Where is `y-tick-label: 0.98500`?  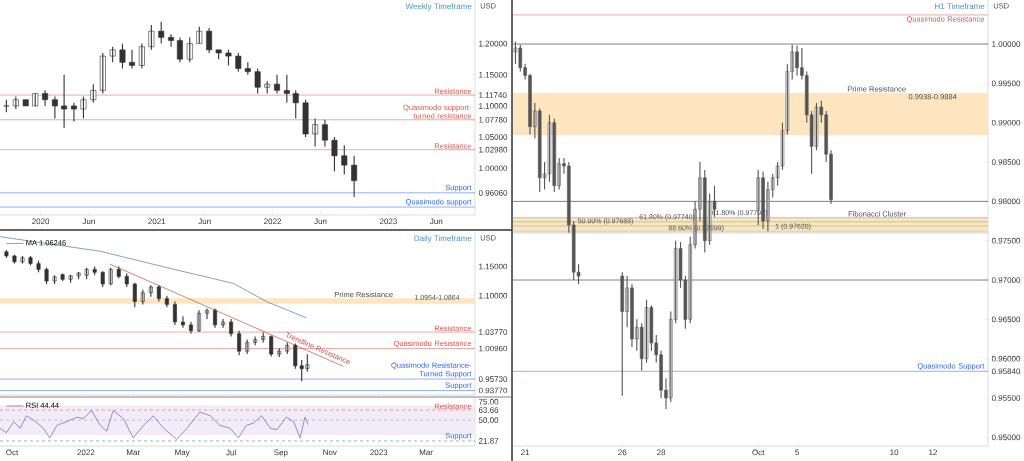
y-tick-label: 0.98500 is located at coordinates (1006, 162).